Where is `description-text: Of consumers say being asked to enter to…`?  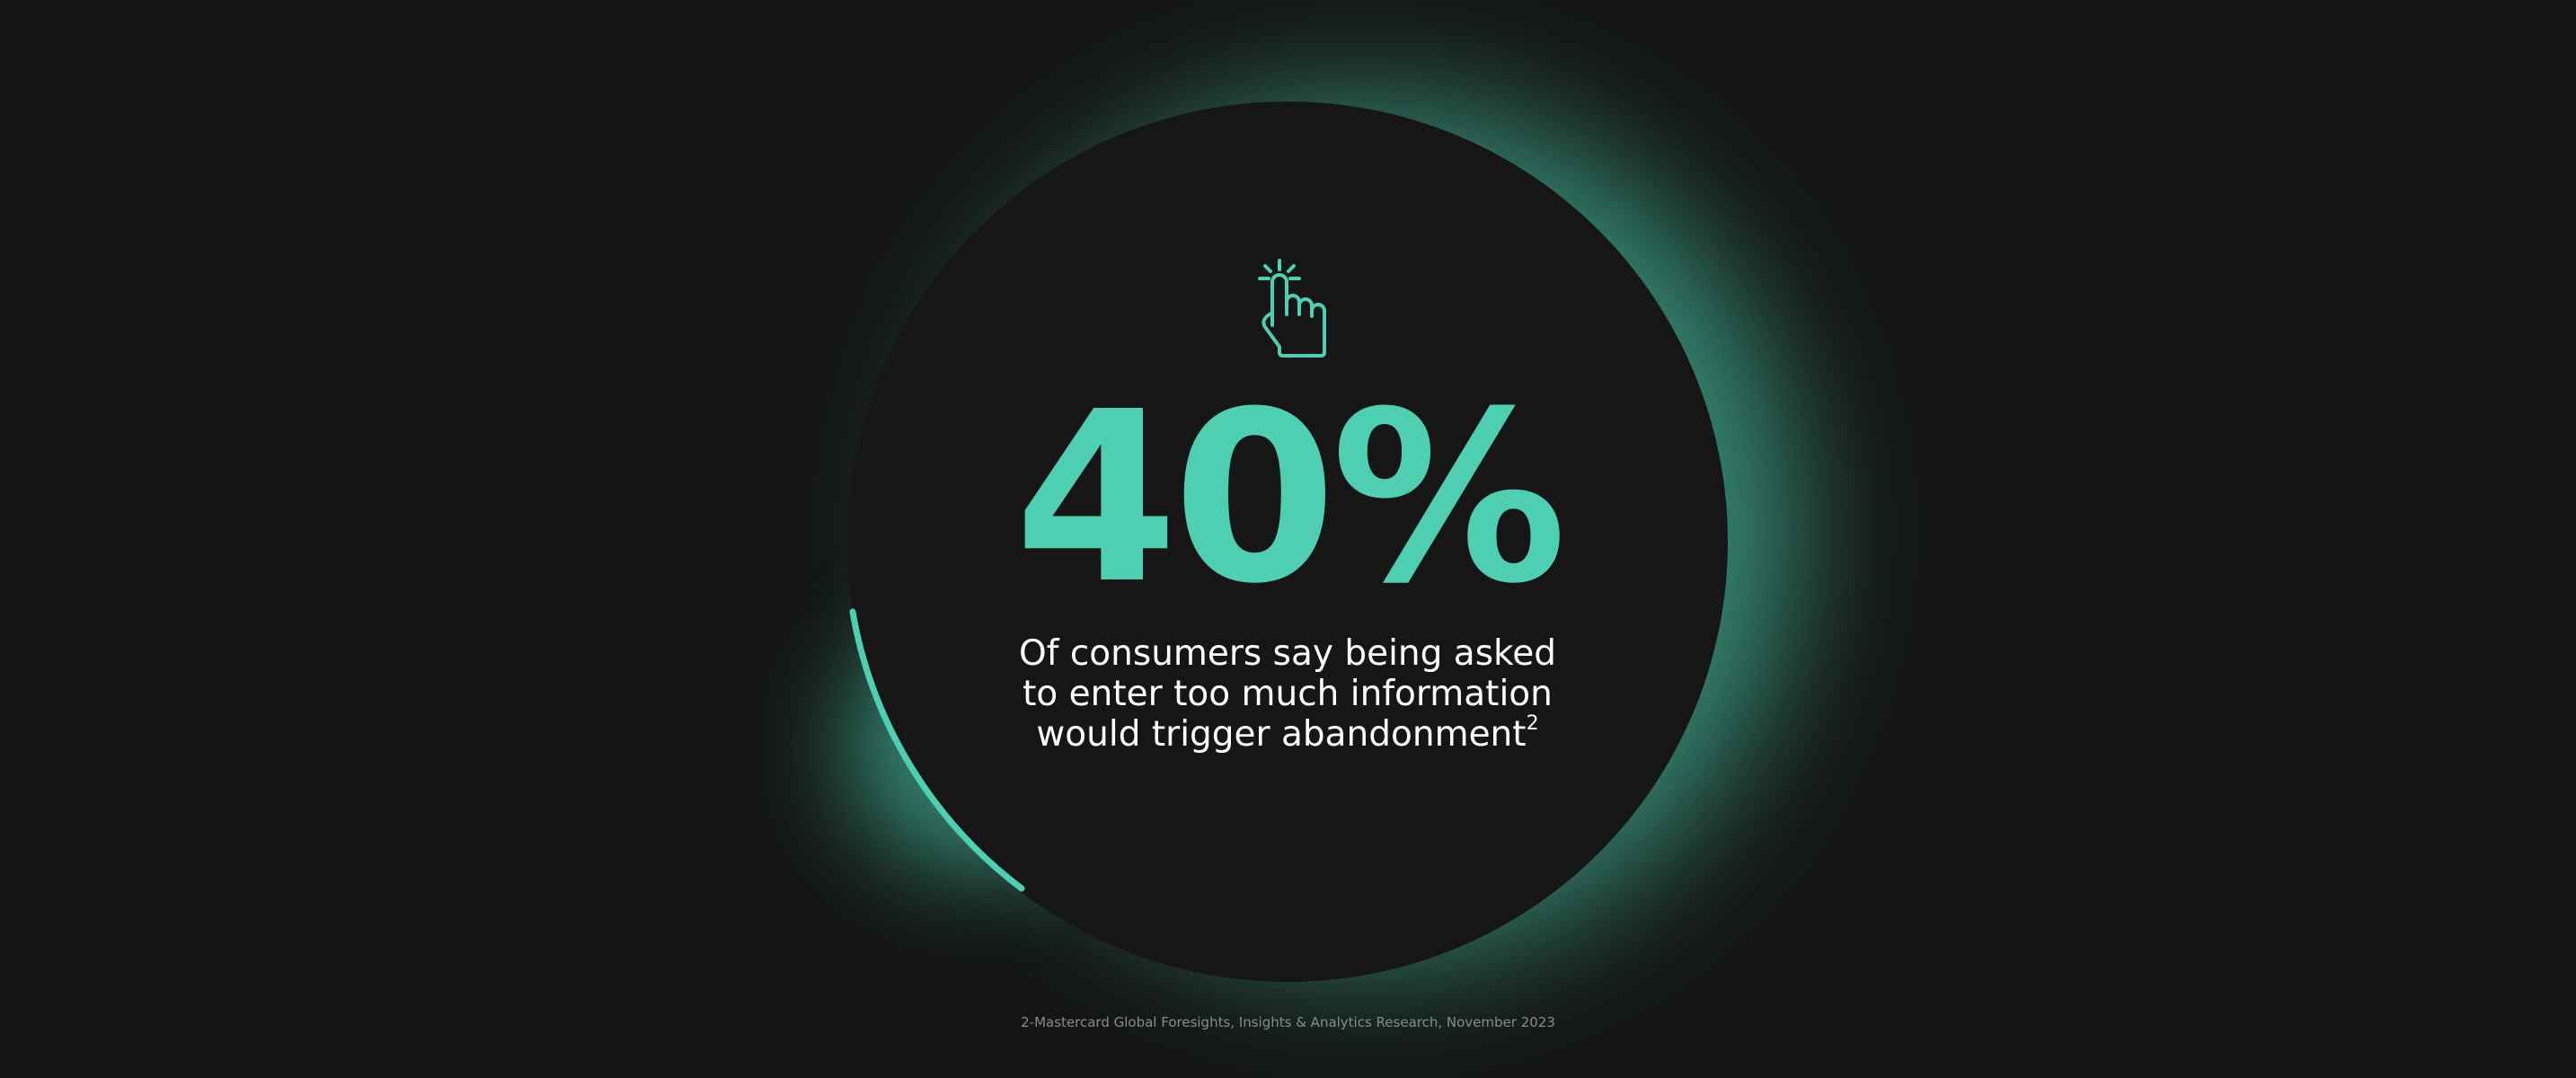
description-text: Of consumers say being asked to enter to… is located at coordinates (1288, 694).